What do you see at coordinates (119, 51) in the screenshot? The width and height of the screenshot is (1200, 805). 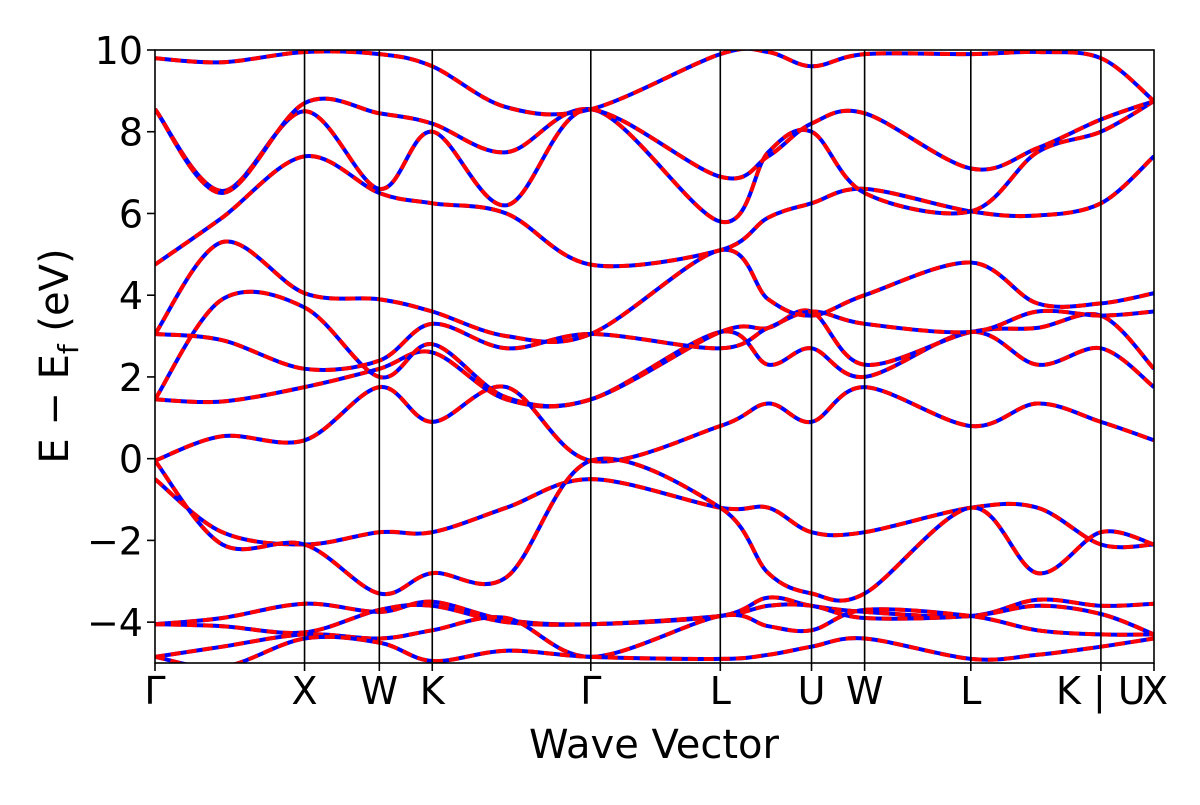 I see `y-tick-label: 10` at bounding box center [119, 51].